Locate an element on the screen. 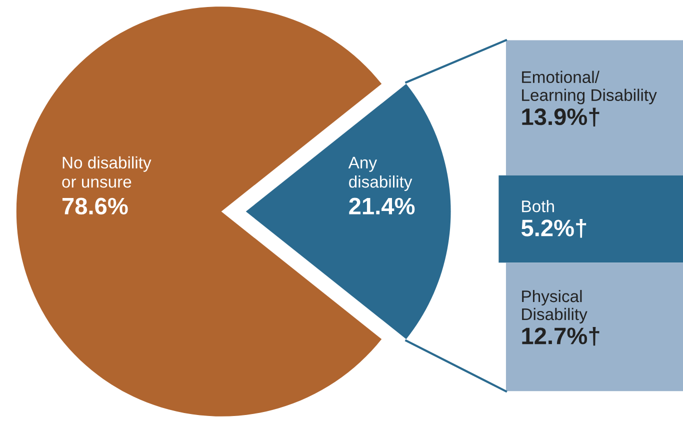  category-label: Emotional/ Learning Disability is located at coordinates (589, 87).